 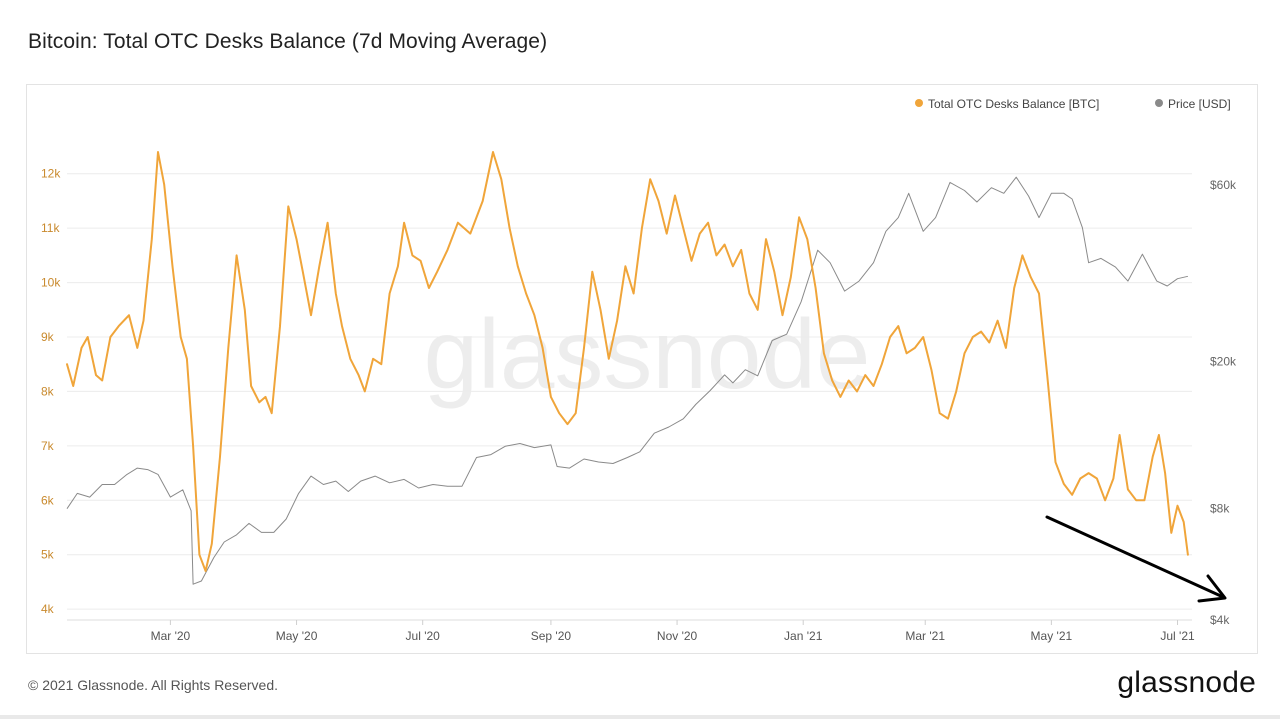 What do you see at coordinates (803, 636) in the screenshot?
I see `x-axis-tick-label: Jan '21` at bounding box center [803, 636].